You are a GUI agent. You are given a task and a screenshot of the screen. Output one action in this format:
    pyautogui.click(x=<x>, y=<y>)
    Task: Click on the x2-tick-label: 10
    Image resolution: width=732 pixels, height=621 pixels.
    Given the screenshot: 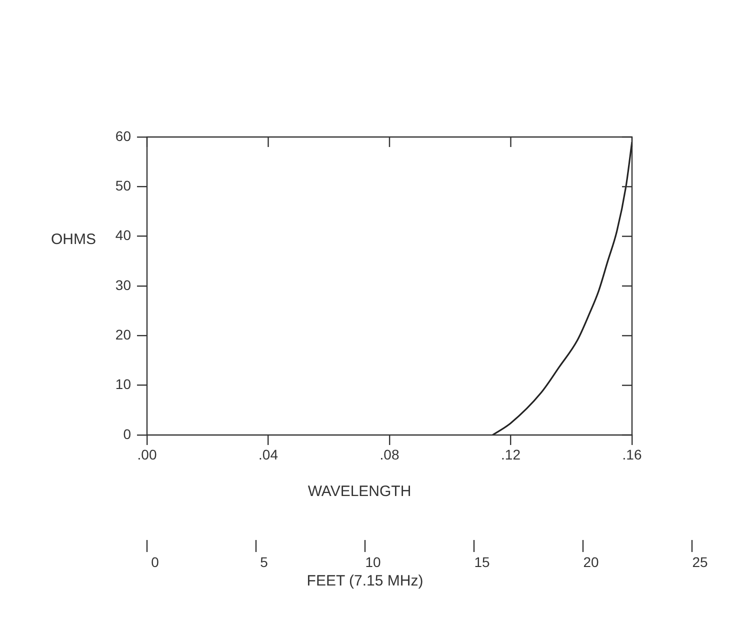 What is the action you would take?
    pyautogui.click(x=373, y=562)
    